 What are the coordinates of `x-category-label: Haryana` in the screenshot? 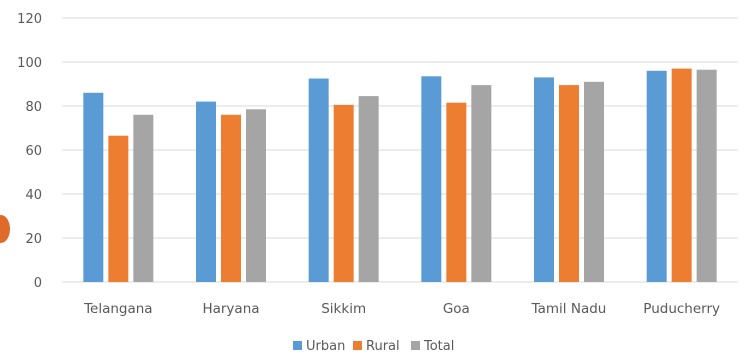 It's located at (230, 309).